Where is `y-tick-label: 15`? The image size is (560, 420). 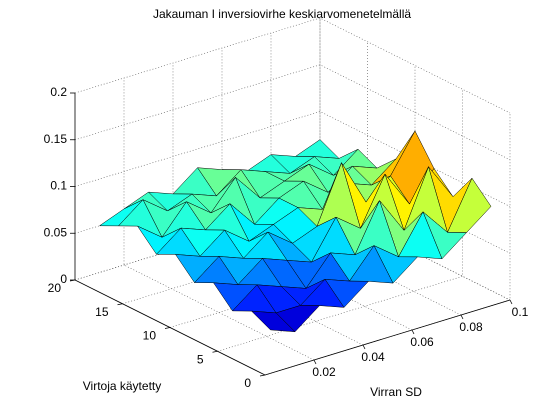 y-tick-label: 15 is located at coordinates (102, 312).